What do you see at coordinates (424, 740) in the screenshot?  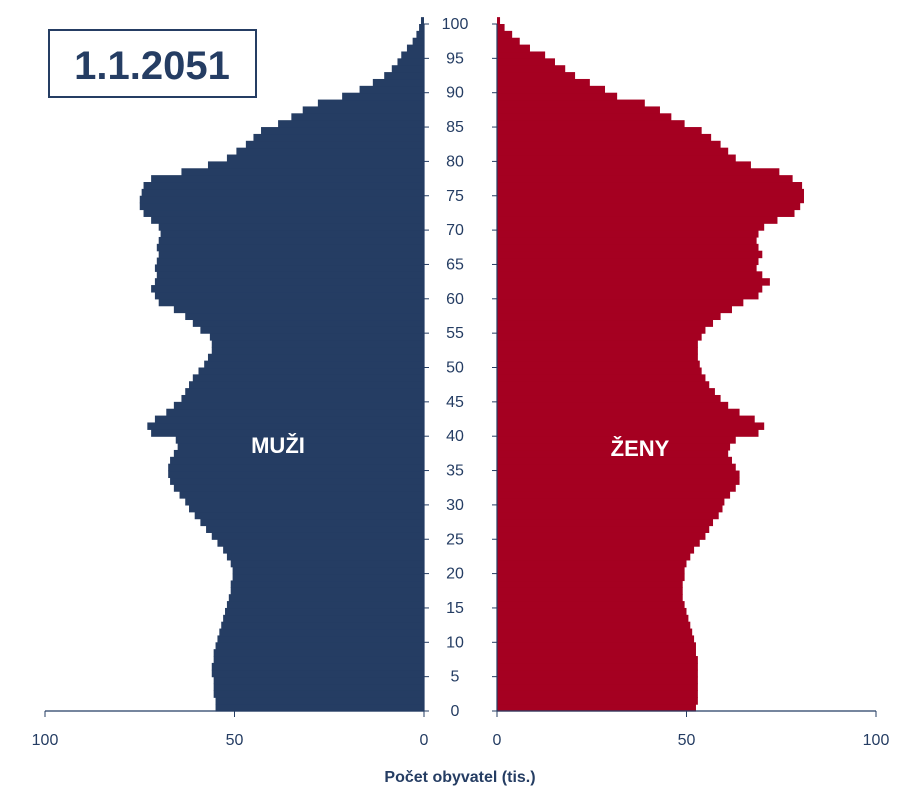 I see `x-tick-label-left: 0` at bounding box center [424, 740].